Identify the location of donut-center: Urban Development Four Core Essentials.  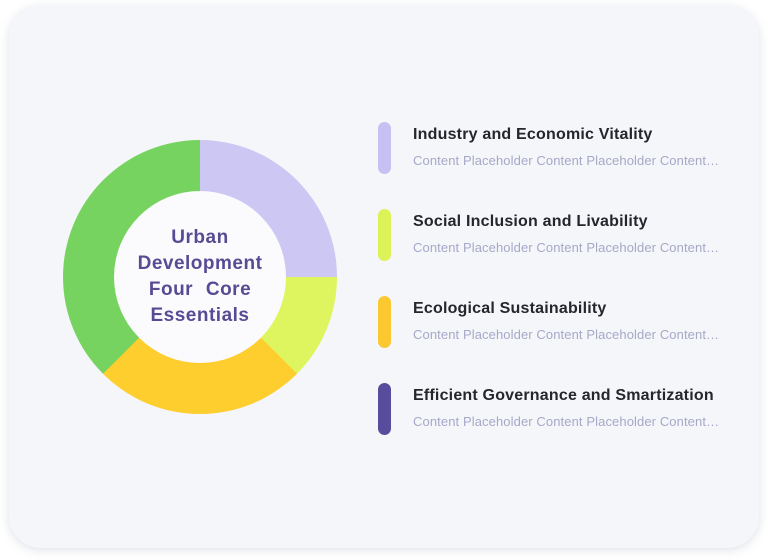
(200, 277).